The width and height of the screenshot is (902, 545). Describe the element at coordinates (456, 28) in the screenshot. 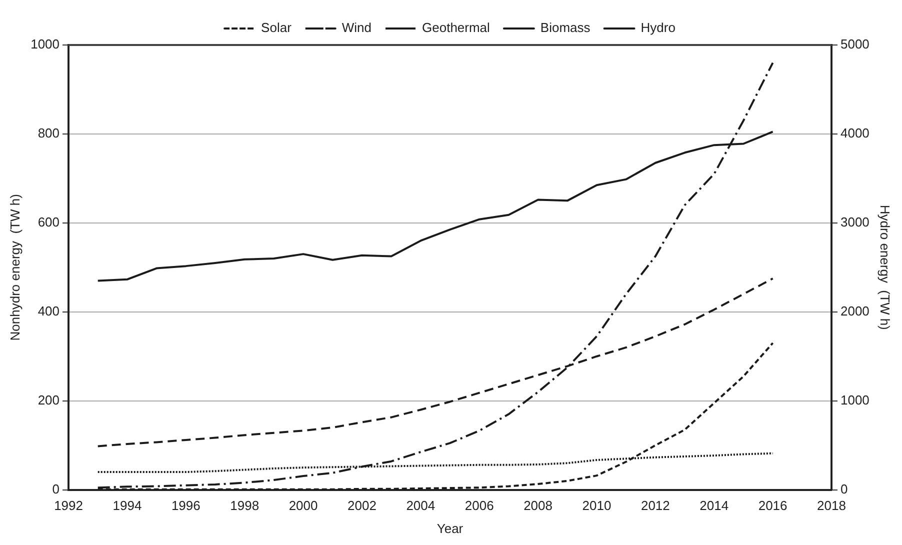

I see `legend-label: Geothermal` at that location.